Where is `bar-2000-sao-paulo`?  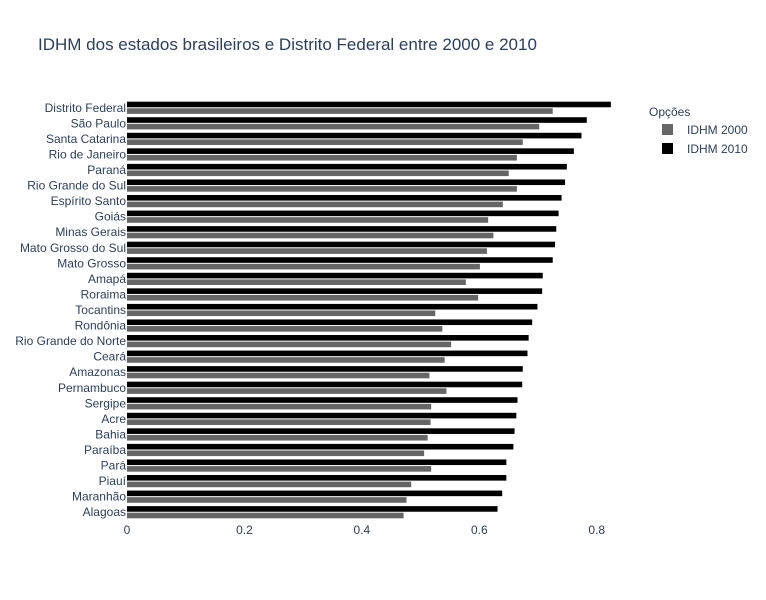
bar-2000-sao-paulo is located at coordinates (333, 126).